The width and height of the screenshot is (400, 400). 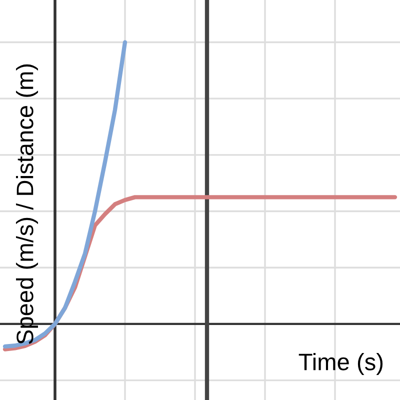 What do you see at coordinates (340, 363) in the screenshot?
I see `x-axis-title: Time (s)` at bounding box center [340, 363].